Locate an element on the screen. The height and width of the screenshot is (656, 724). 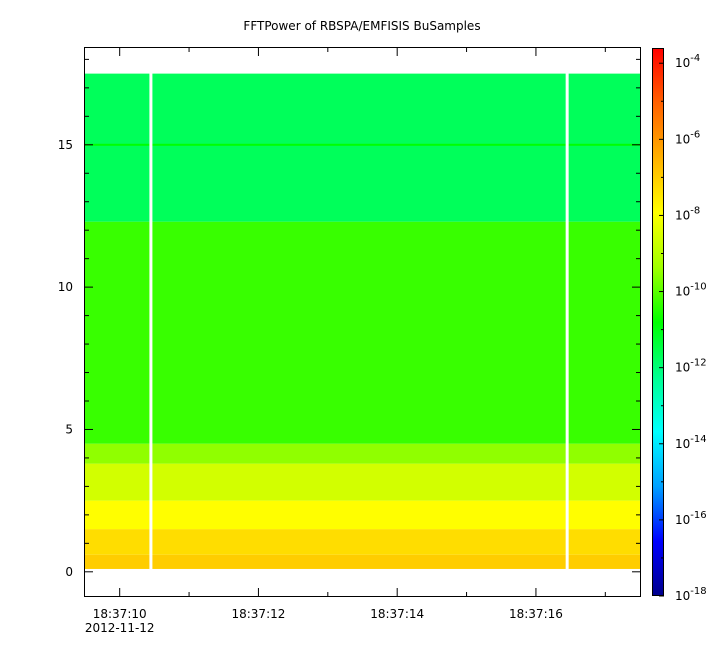
x-date-label: 2012-11-12 is located at coordinates (120, 628).